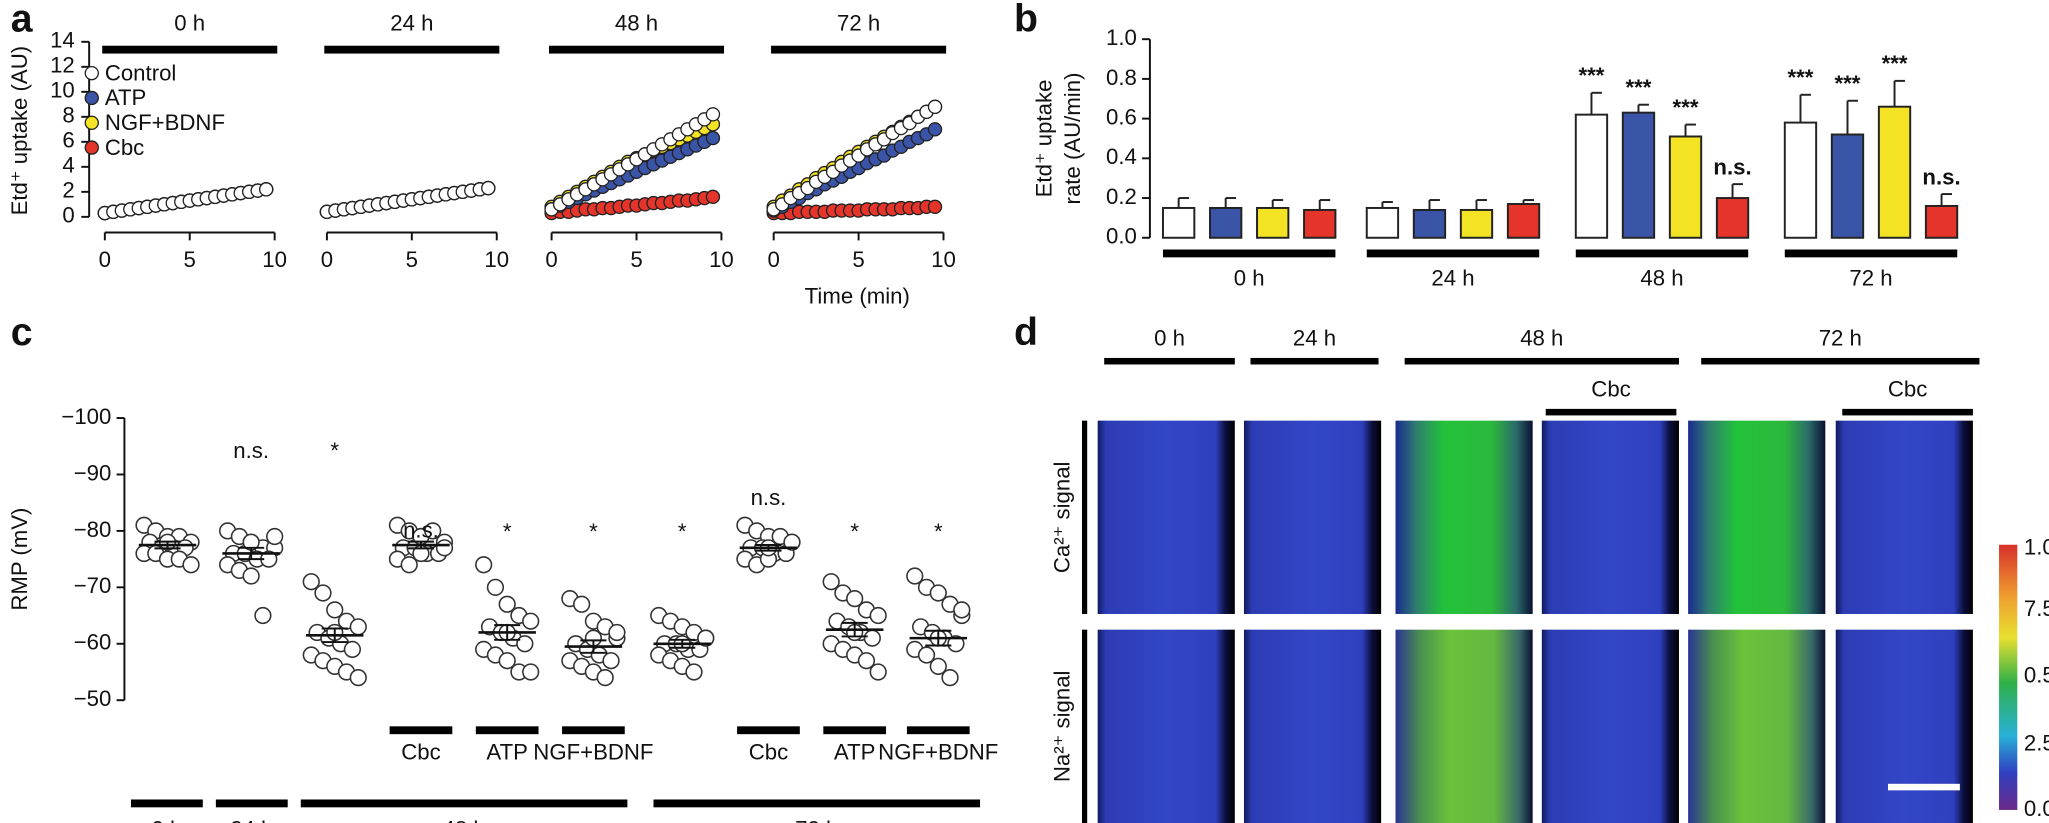 This screenshot has width=2049, height=823. What do you see at coordinates (93, 529) in the screenshot?
I see `y-tick-label: −80` at bounding box center [93, 529].